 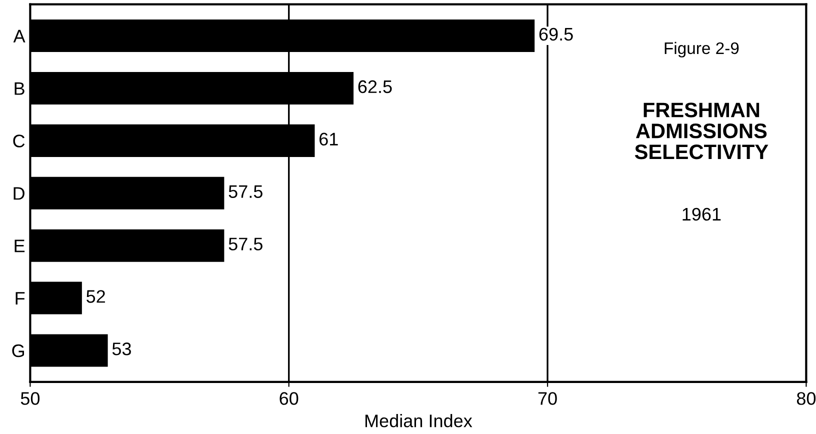 I want to click on y-tick-label: E, so click(x=19, y=246).